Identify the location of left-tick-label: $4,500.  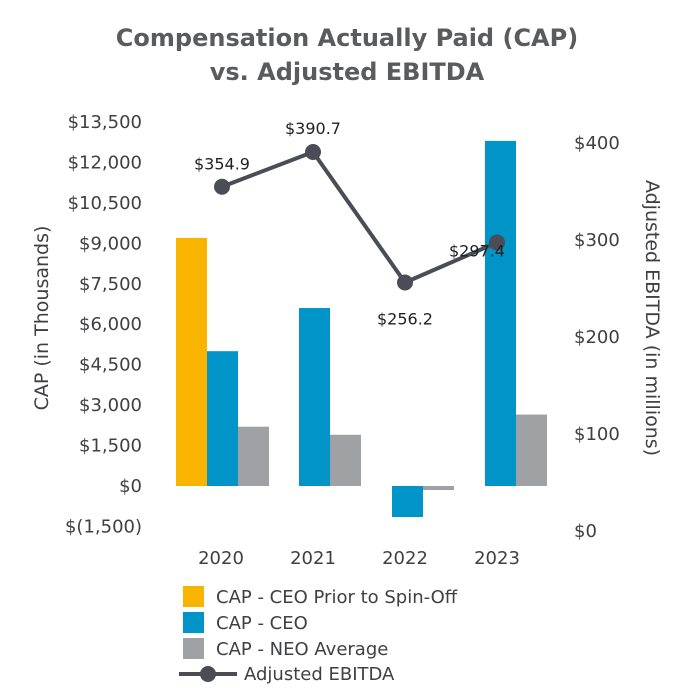
(110, 365).